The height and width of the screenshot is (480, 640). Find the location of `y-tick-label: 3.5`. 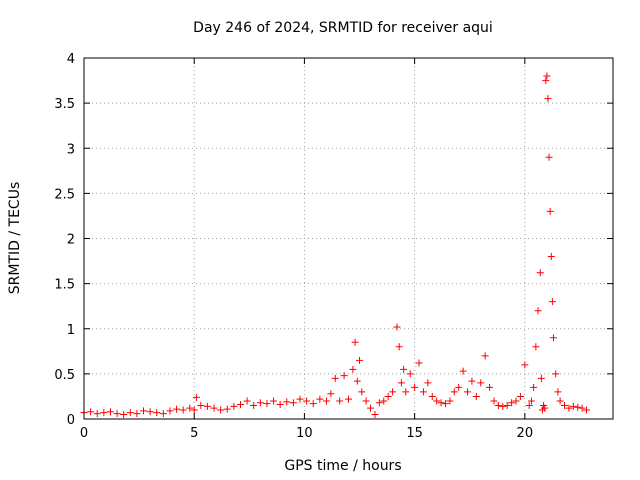

y-tick-label: 3.5 is located at coordinates (64, 104).